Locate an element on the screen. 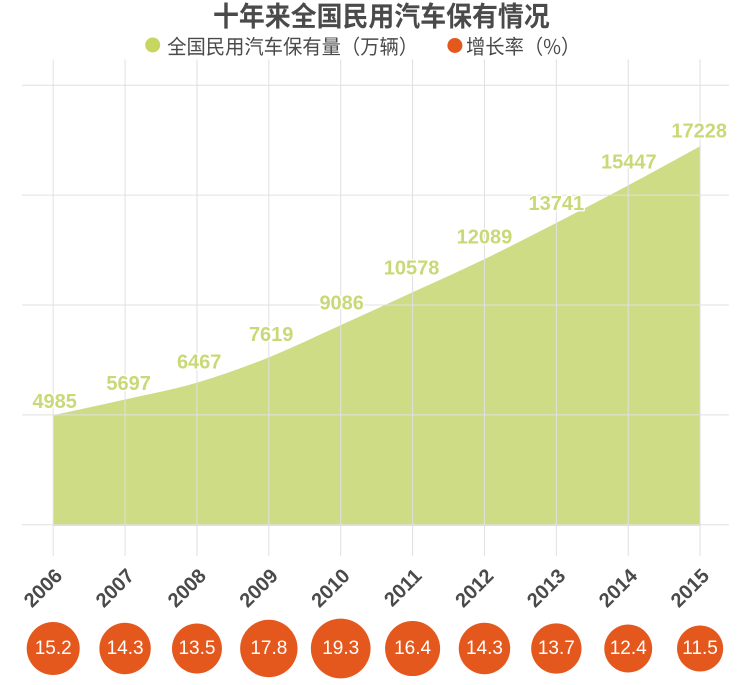  svg-text: 12089 is located at coordinates (485, 238).